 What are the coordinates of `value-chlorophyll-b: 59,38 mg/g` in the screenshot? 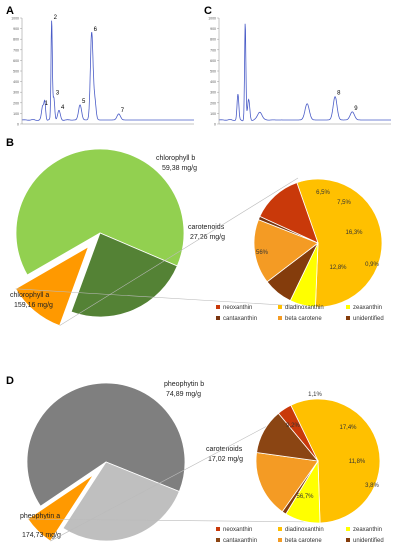 It's located at (179, 168).